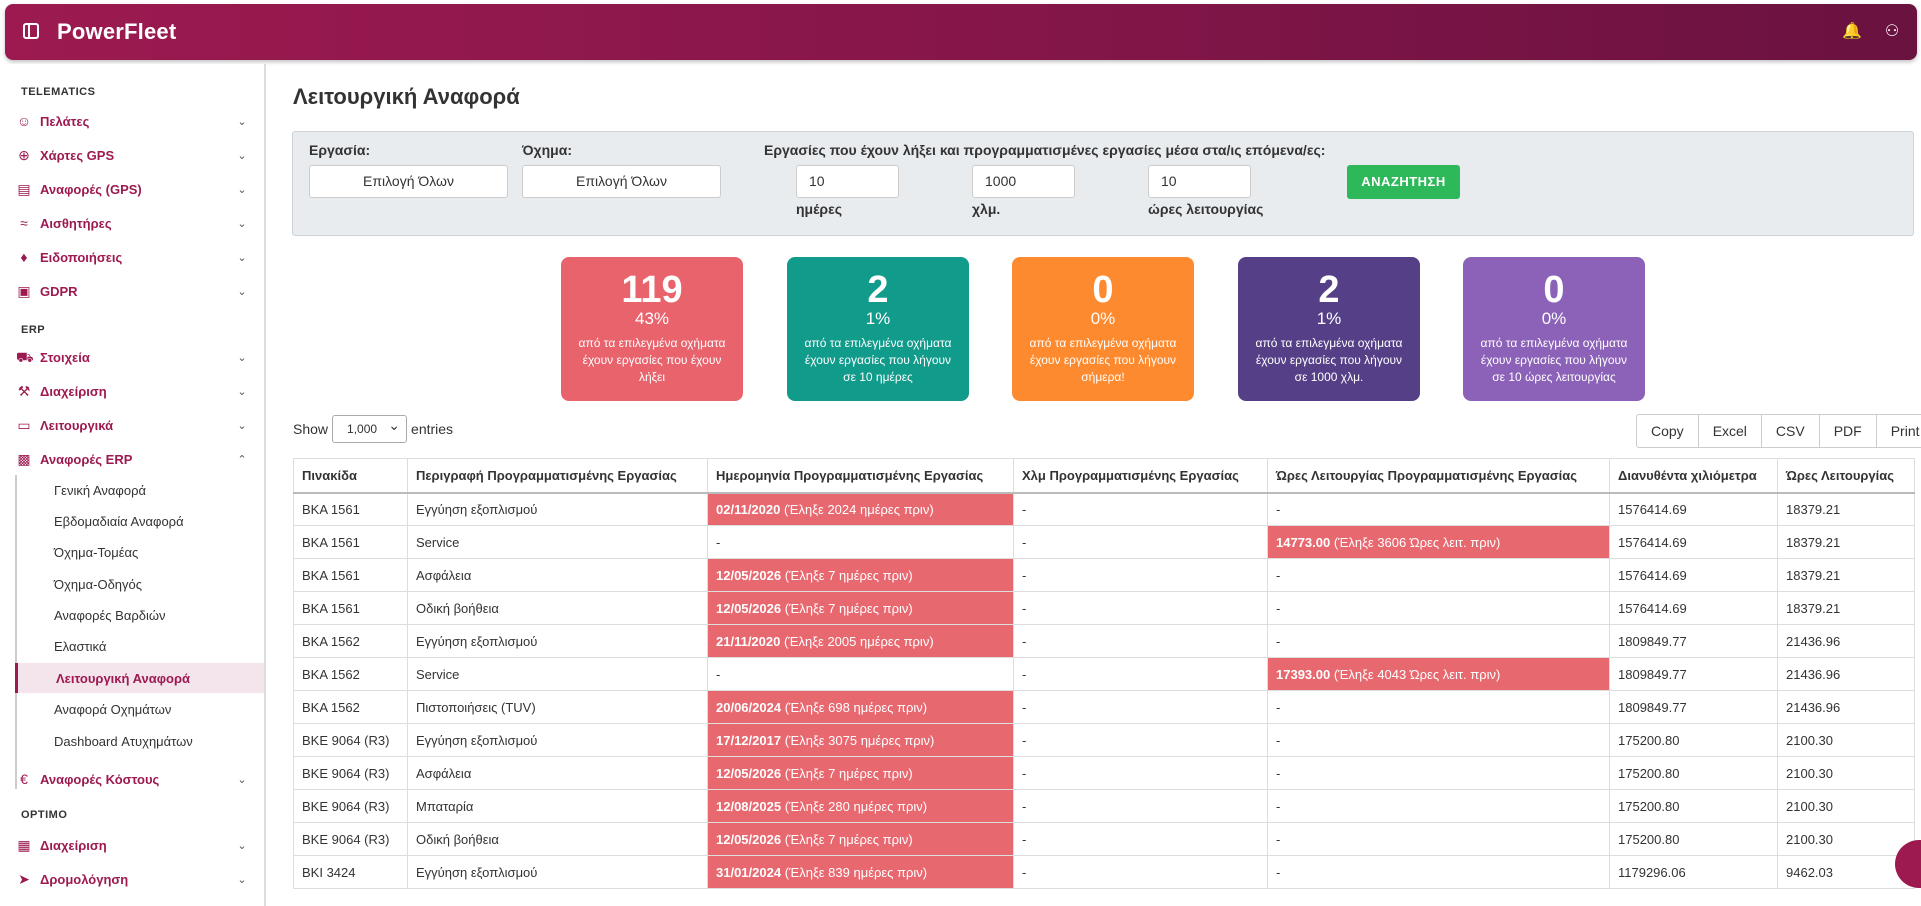 The height and width of the screenshot is (906, 1921). What do you see at coordinates (131, 121) in the screenshot?
I see `sidebar-item-customers: ☺ Πελάτες ⌄` at bounding box center [131, 121].